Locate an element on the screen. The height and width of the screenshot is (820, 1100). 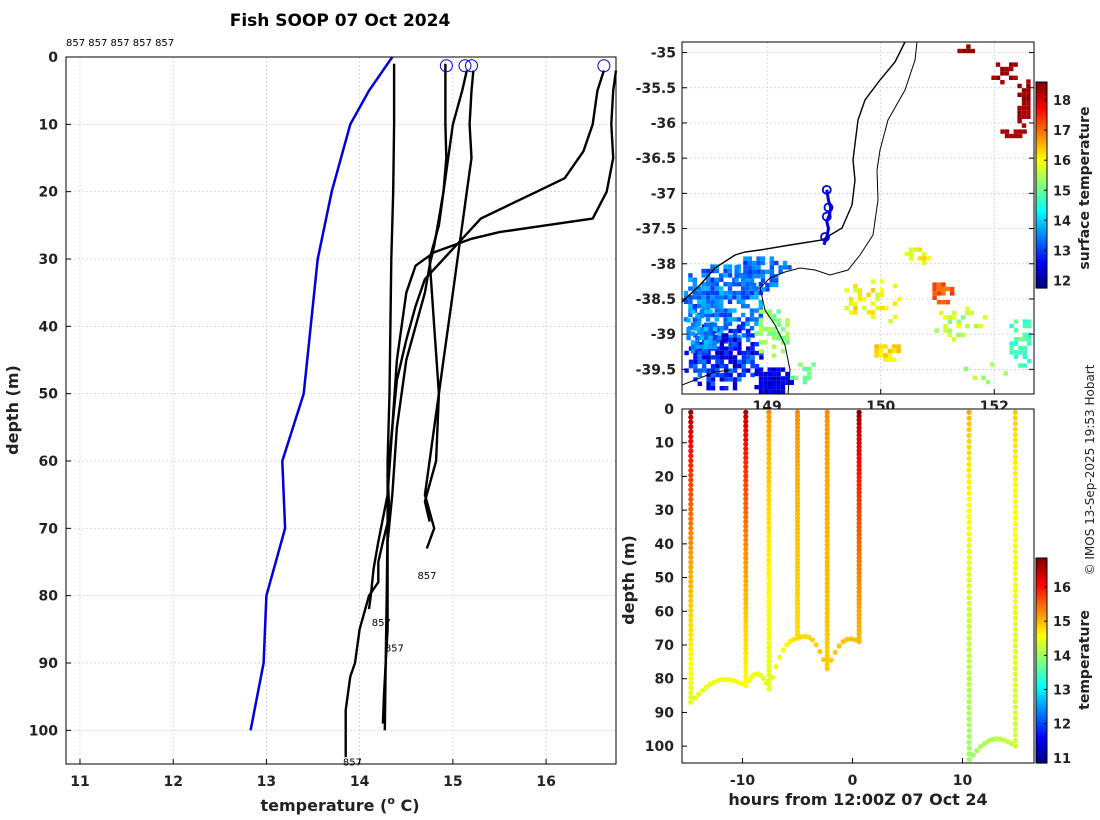
ship-track is located at coordinates (827, 215).